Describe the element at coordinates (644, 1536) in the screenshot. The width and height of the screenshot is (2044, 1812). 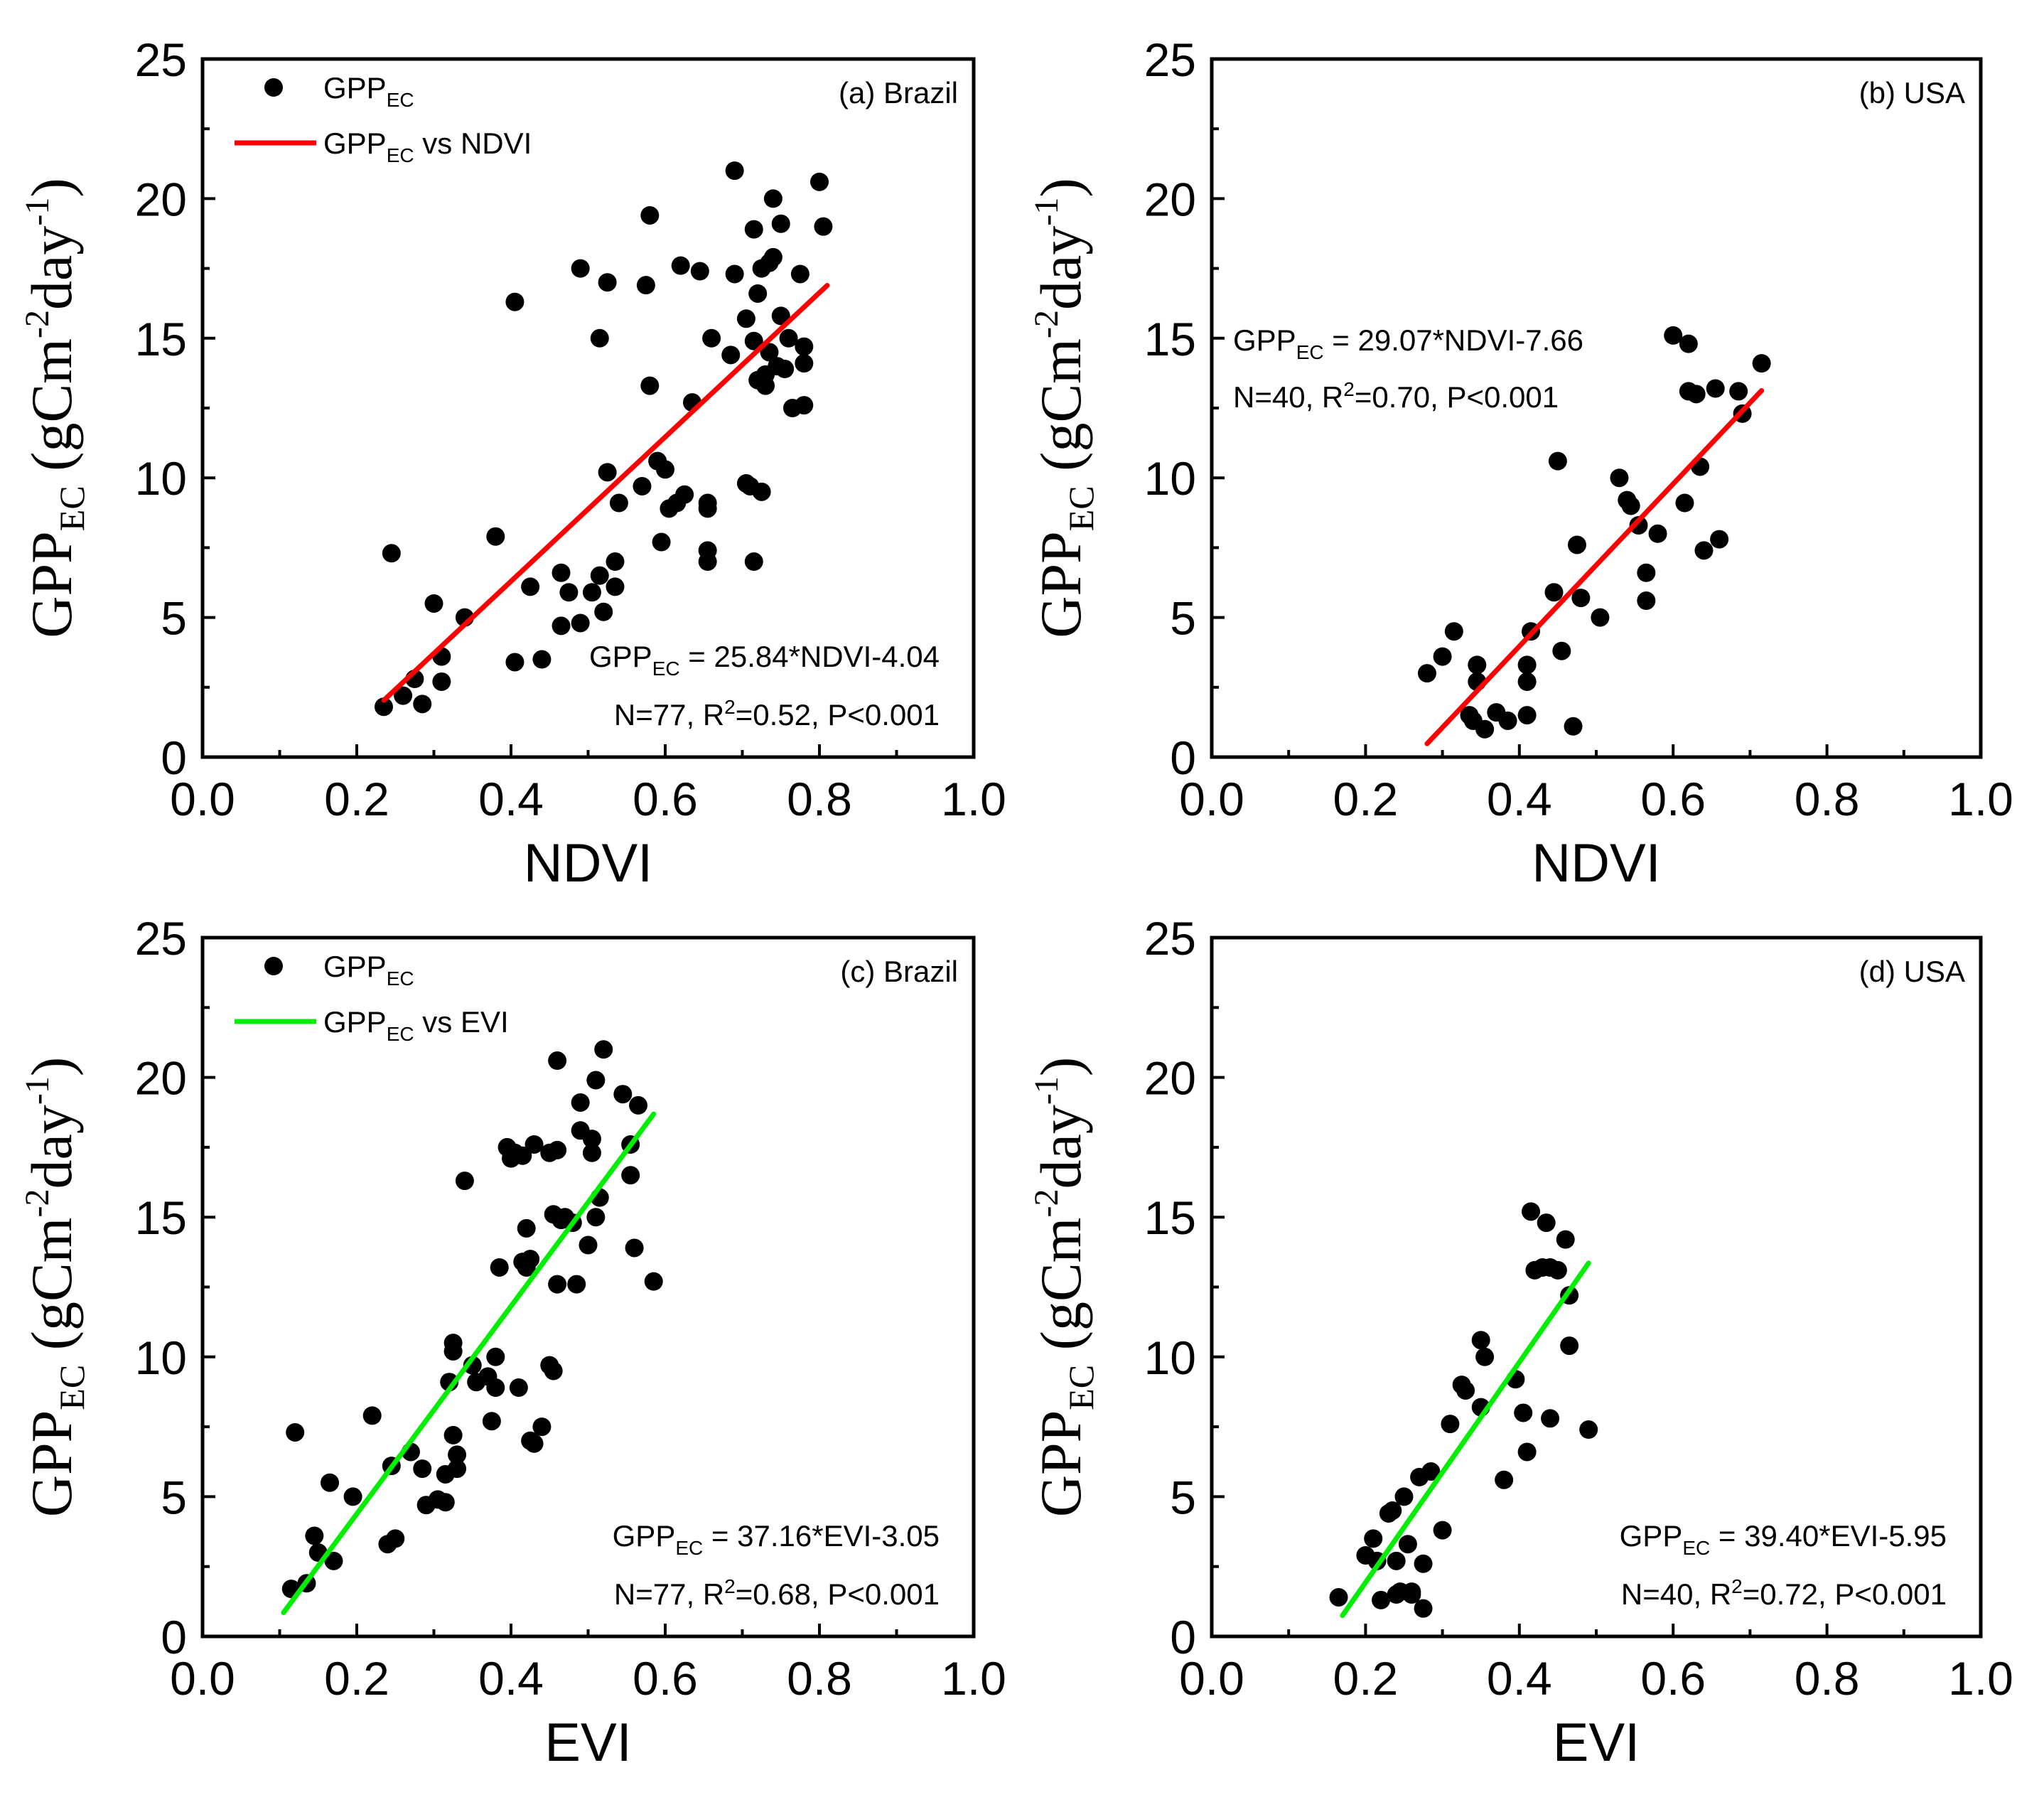
I see `eq-main: GPP` at that location.